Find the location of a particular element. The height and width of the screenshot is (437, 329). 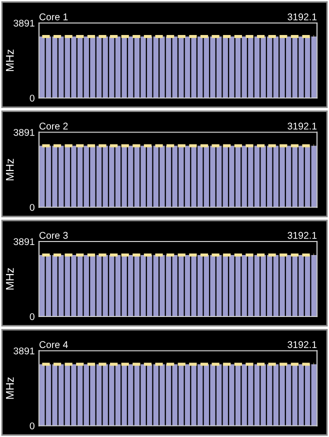

chart-title: Core 1 is located at coordinates (53, 16).